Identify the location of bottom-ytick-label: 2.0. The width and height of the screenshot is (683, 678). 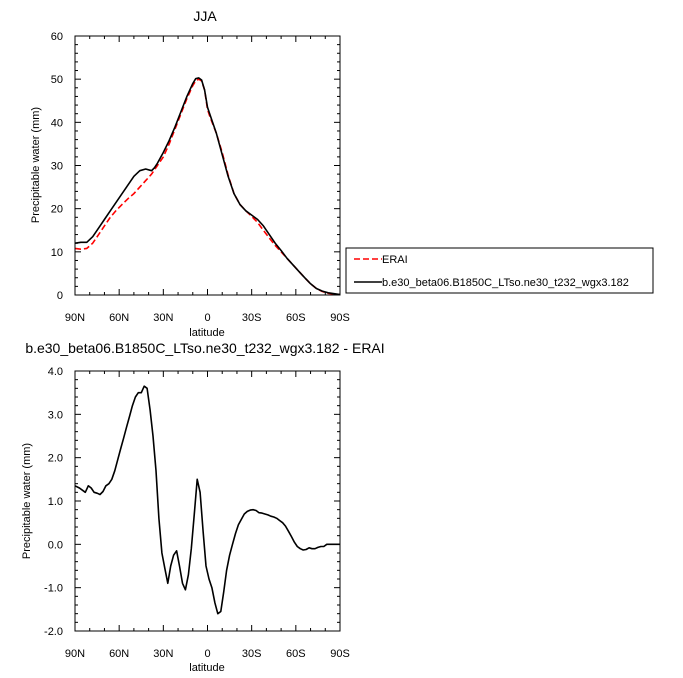
(55, 459).